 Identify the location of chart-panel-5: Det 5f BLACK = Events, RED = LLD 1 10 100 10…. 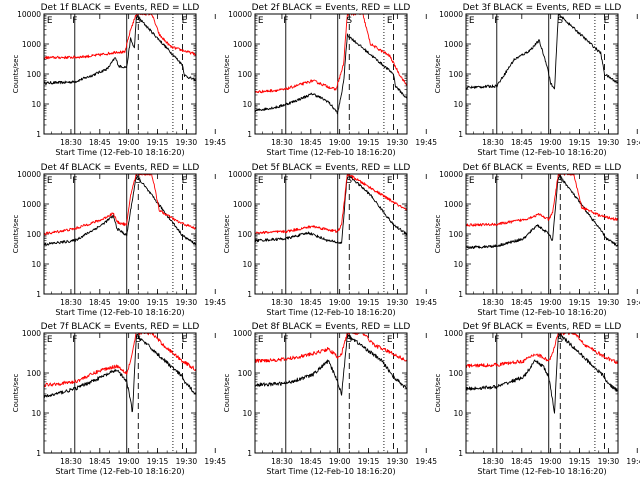
(330, 240).